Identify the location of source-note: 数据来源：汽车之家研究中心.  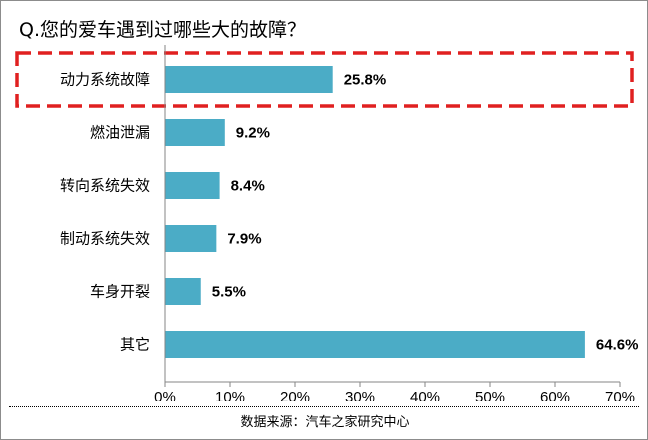
(325, 422).